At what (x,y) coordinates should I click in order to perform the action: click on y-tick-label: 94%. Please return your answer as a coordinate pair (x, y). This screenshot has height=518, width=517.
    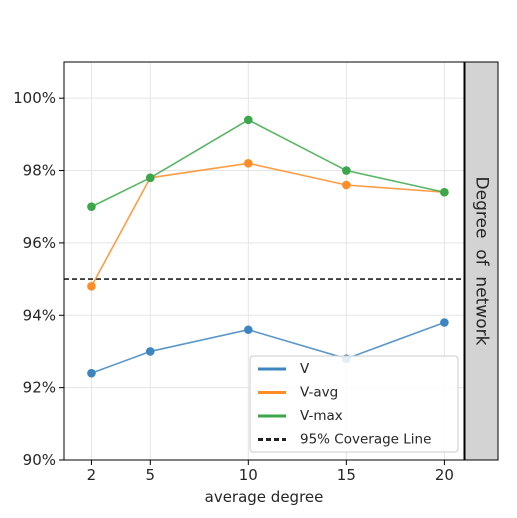
    Looking at the image, I should click on (39, 315).